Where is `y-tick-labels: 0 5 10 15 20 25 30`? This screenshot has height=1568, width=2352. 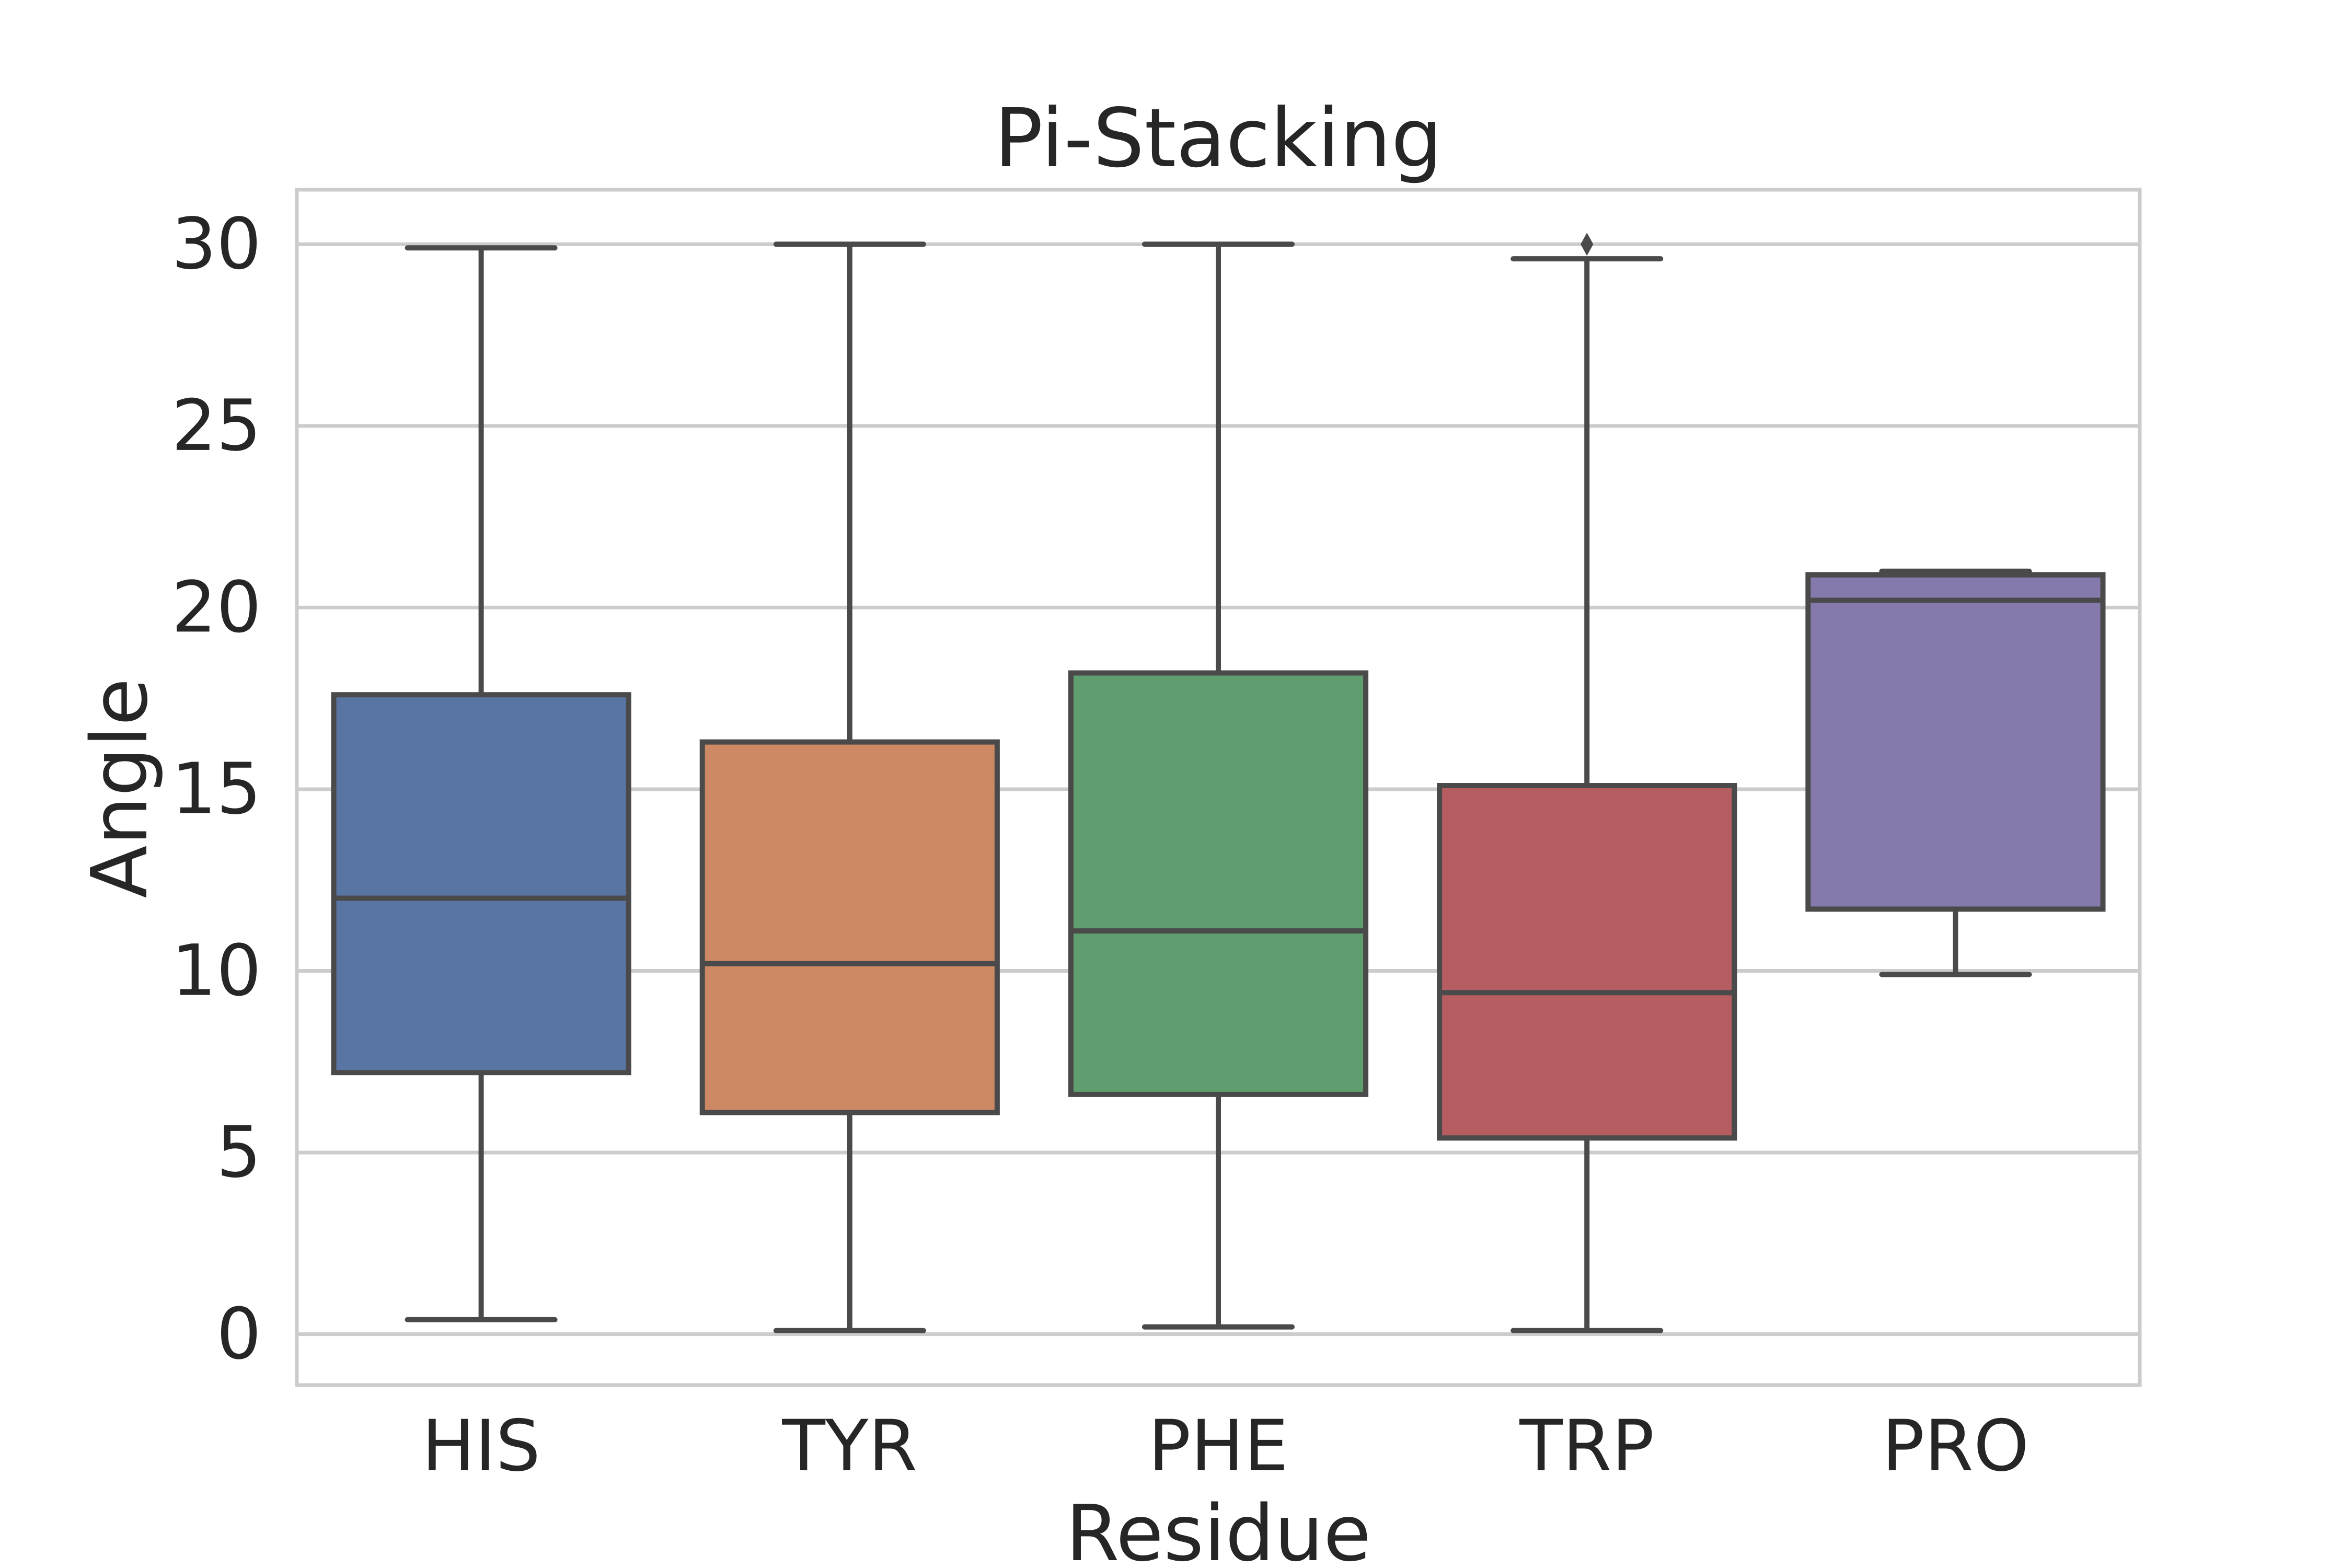
y-tick-labels: 0 5 10 15 20 25 30 is located at coordinates (216, 789).